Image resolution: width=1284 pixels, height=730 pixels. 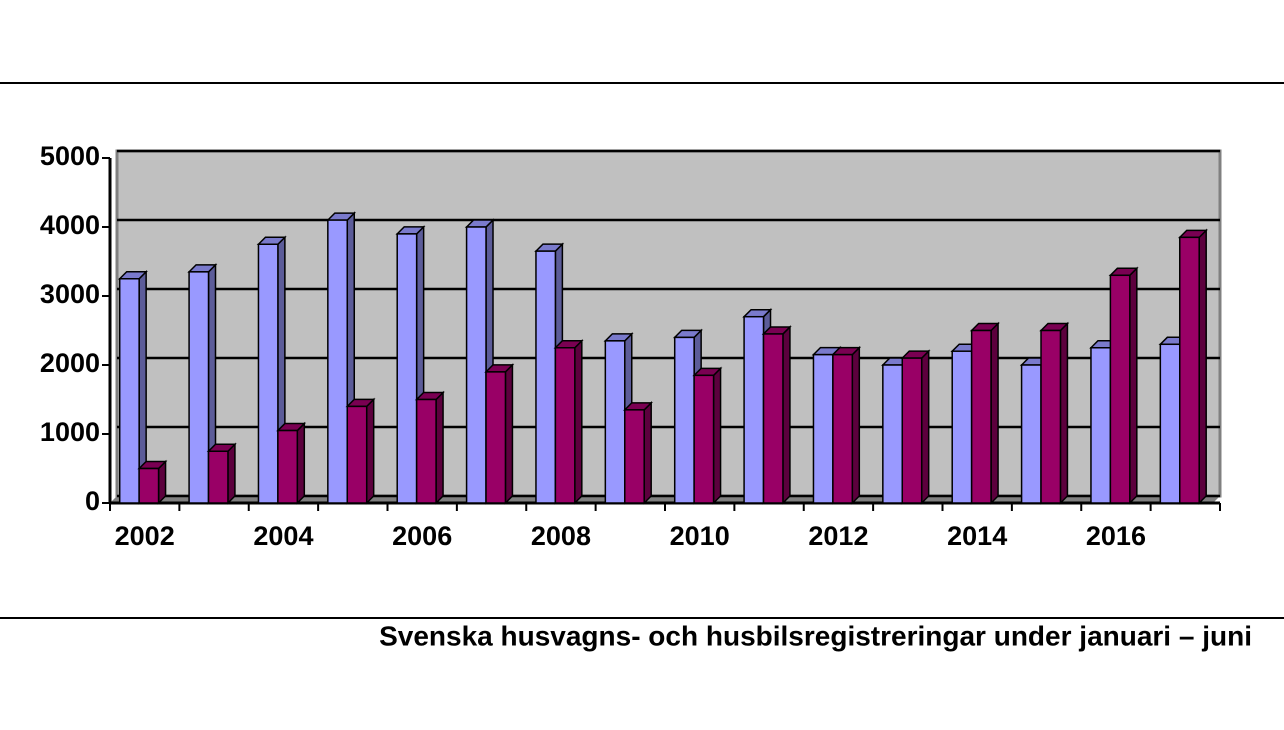 What do you see at coordinates (70, 432) in the screenshot?
I see `y-tick-label: 1000` at bounding box center [70, 432].